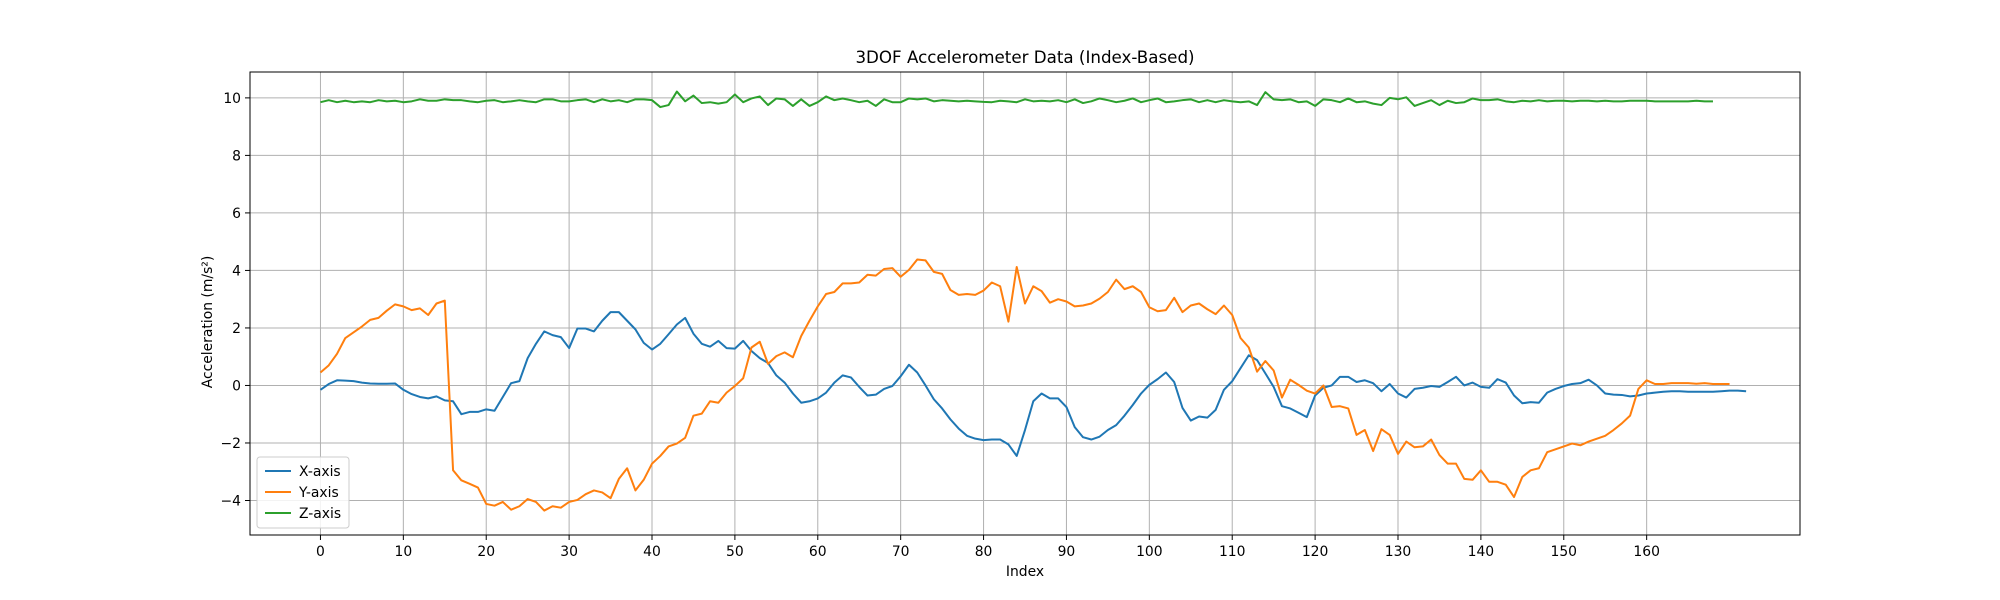  I want to click on y-axis-ticks: −4 −2 0 2 4 6 8 10, so click(235, 300).